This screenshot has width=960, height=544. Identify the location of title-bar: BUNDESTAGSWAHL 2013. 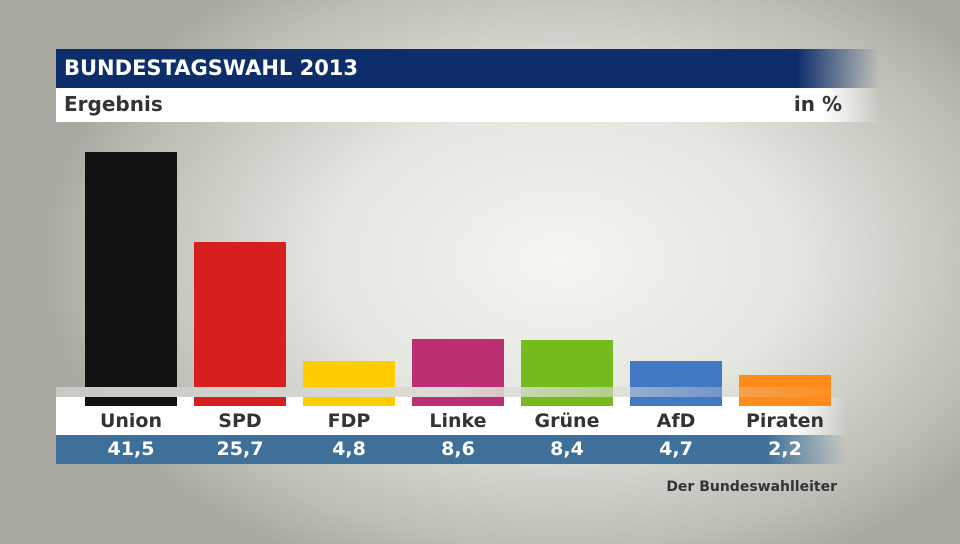
(468, 68).